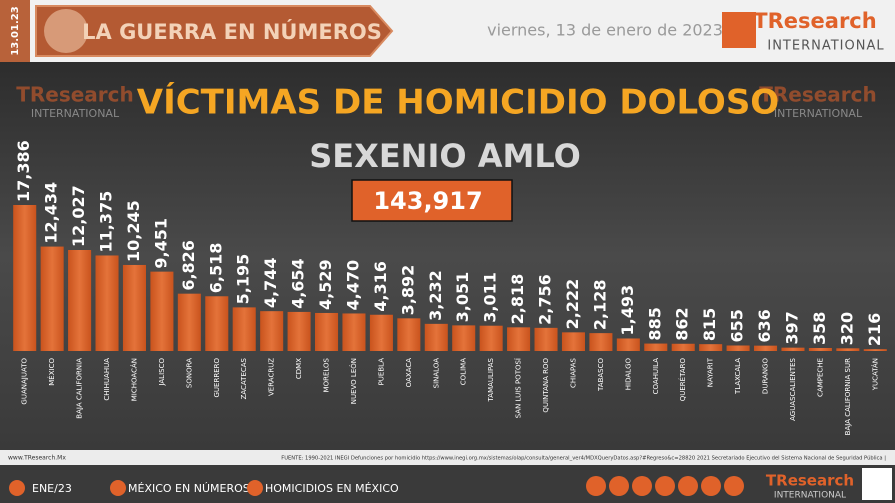 Image resolution: width=895 pixels, height=503 pixels. What do you see at coordinates (75, 95) in the screenshot?
I see `logo-left: TResearch` at bounding box center [75, 95].